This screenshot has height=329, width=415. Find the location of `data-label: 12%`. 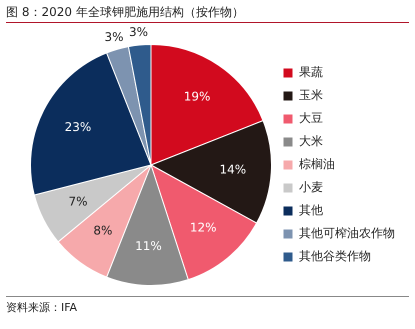

data-label: 12% is located at coordinates (203, 227).